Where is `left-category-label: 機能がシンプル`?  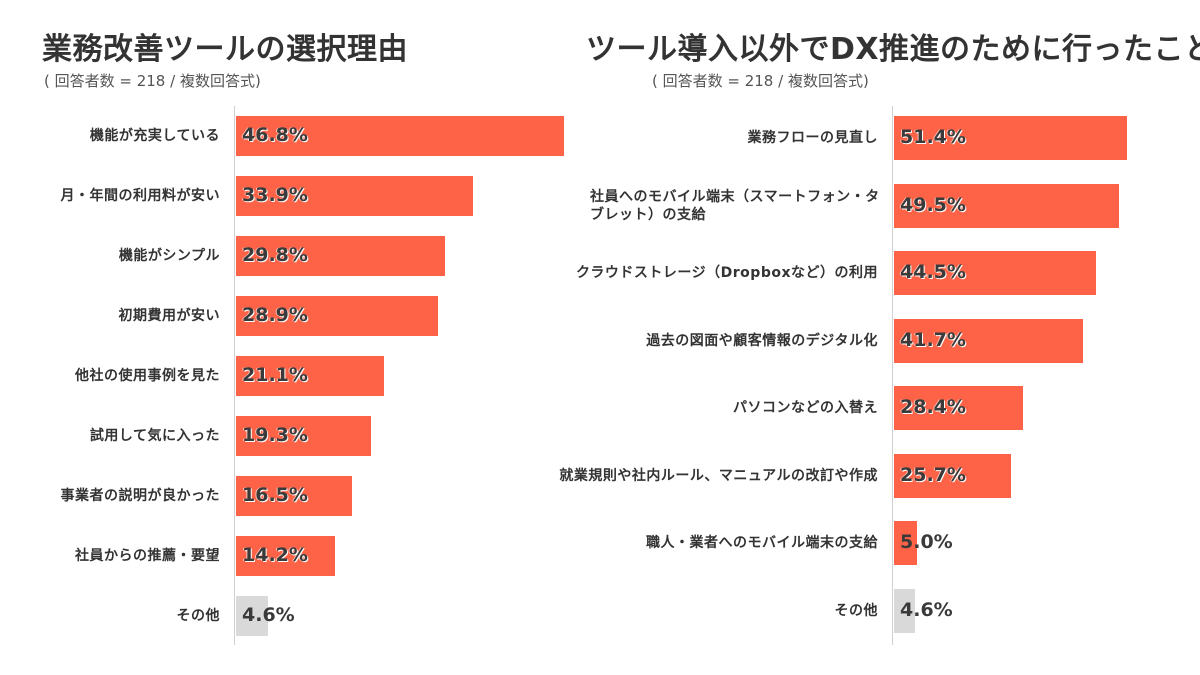 left-category-label: 機能がシンプル is located at coordinates (169, 256).